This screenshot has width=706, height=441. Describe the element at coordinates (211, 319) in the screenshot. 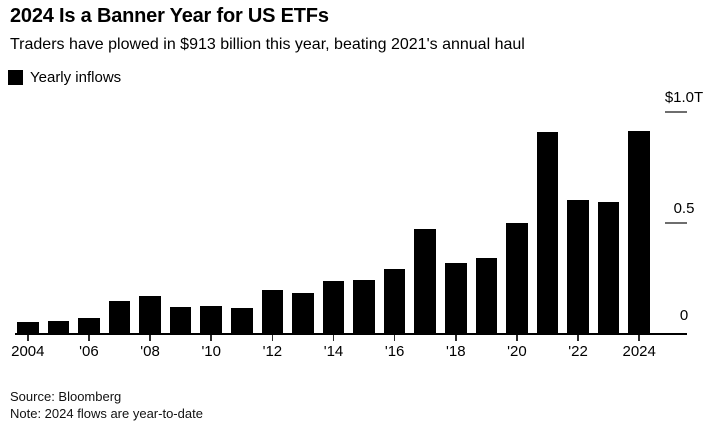

I see `bar-2010` at that location.